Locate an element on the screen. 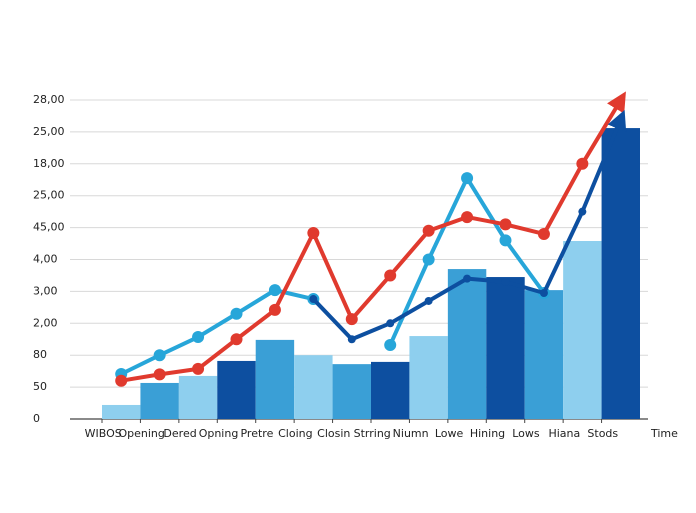  x-tick-label: Niumn is located at coordinates (411, 433).